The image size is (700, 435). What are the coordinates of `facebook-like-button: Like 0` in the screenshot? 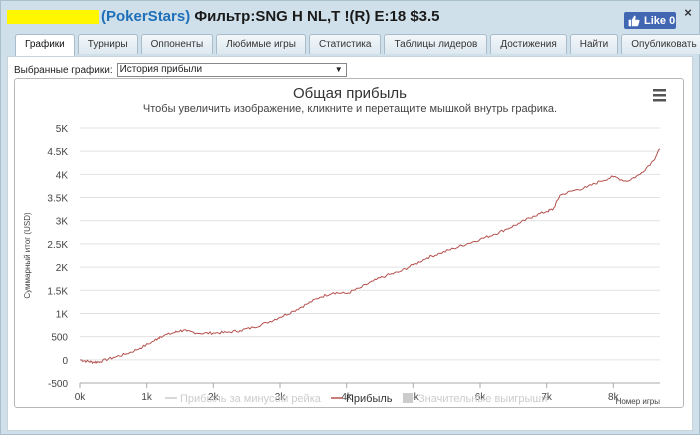 It's located at (650, 20).